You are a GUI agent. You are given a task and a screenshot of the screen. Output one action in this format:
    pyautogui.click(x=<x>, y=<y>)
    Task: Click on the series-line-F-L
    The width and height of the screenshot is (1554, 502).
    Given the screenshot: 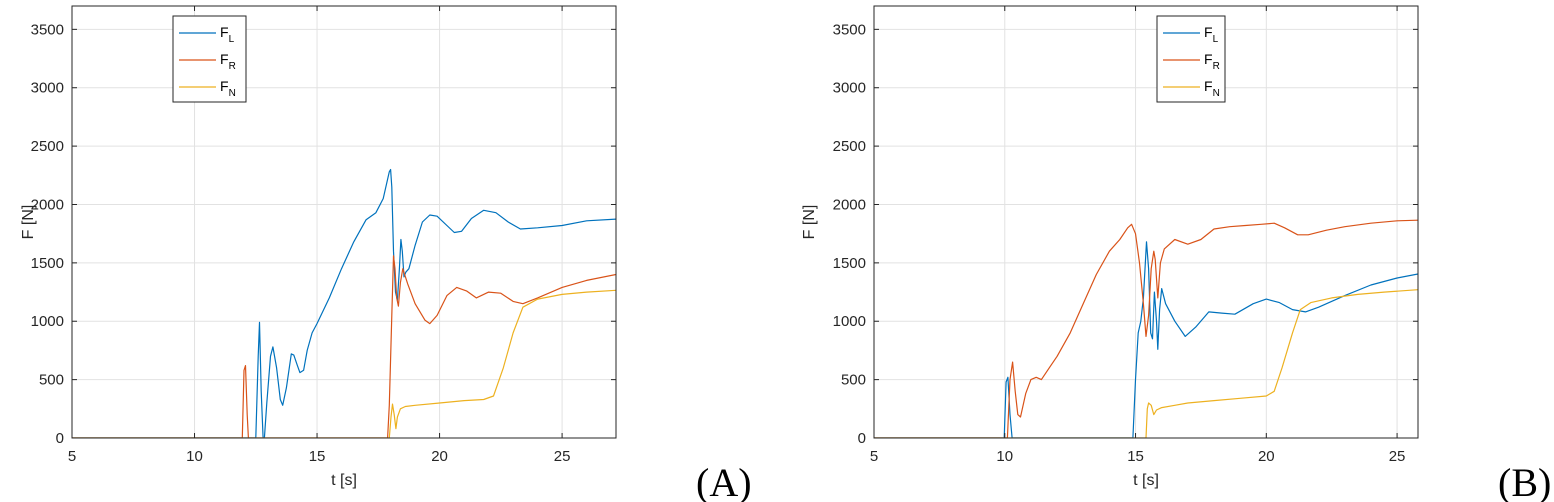 What is the action you would take?
    pyautogui.click(x=1146, y=339)
    